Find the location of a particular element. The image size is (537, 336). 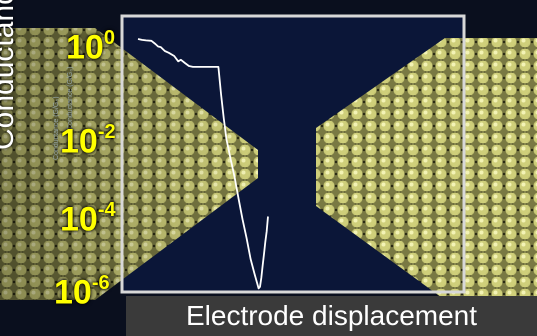

y-tick-label-1e-6: 10⁻⁶ is located at coordinates (82, 292).